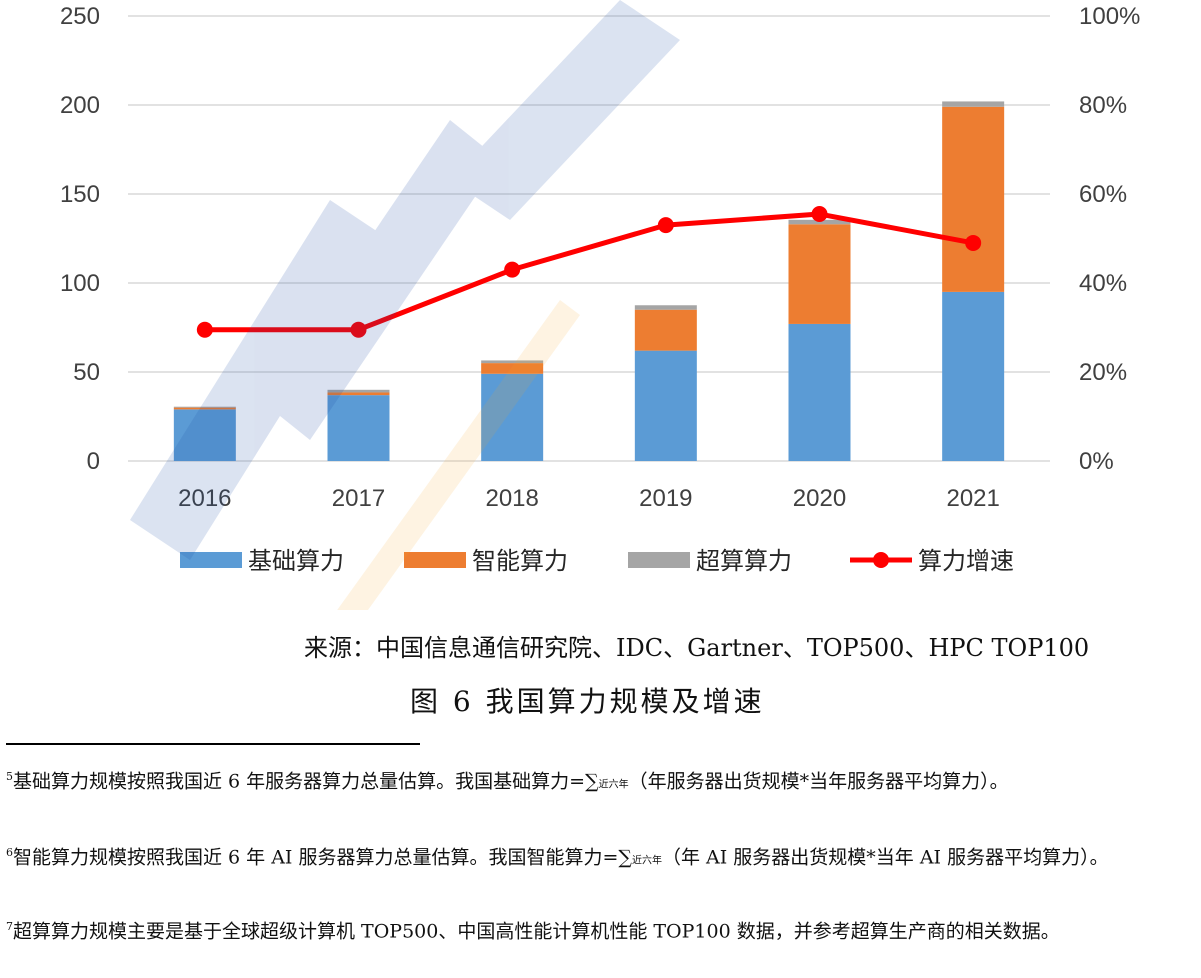 The height and width of the screenshot is (978, 1201). Describe the element at coordinates (80, 194) in the screenshot. I see `y-left-tick-label: 150` at that location.